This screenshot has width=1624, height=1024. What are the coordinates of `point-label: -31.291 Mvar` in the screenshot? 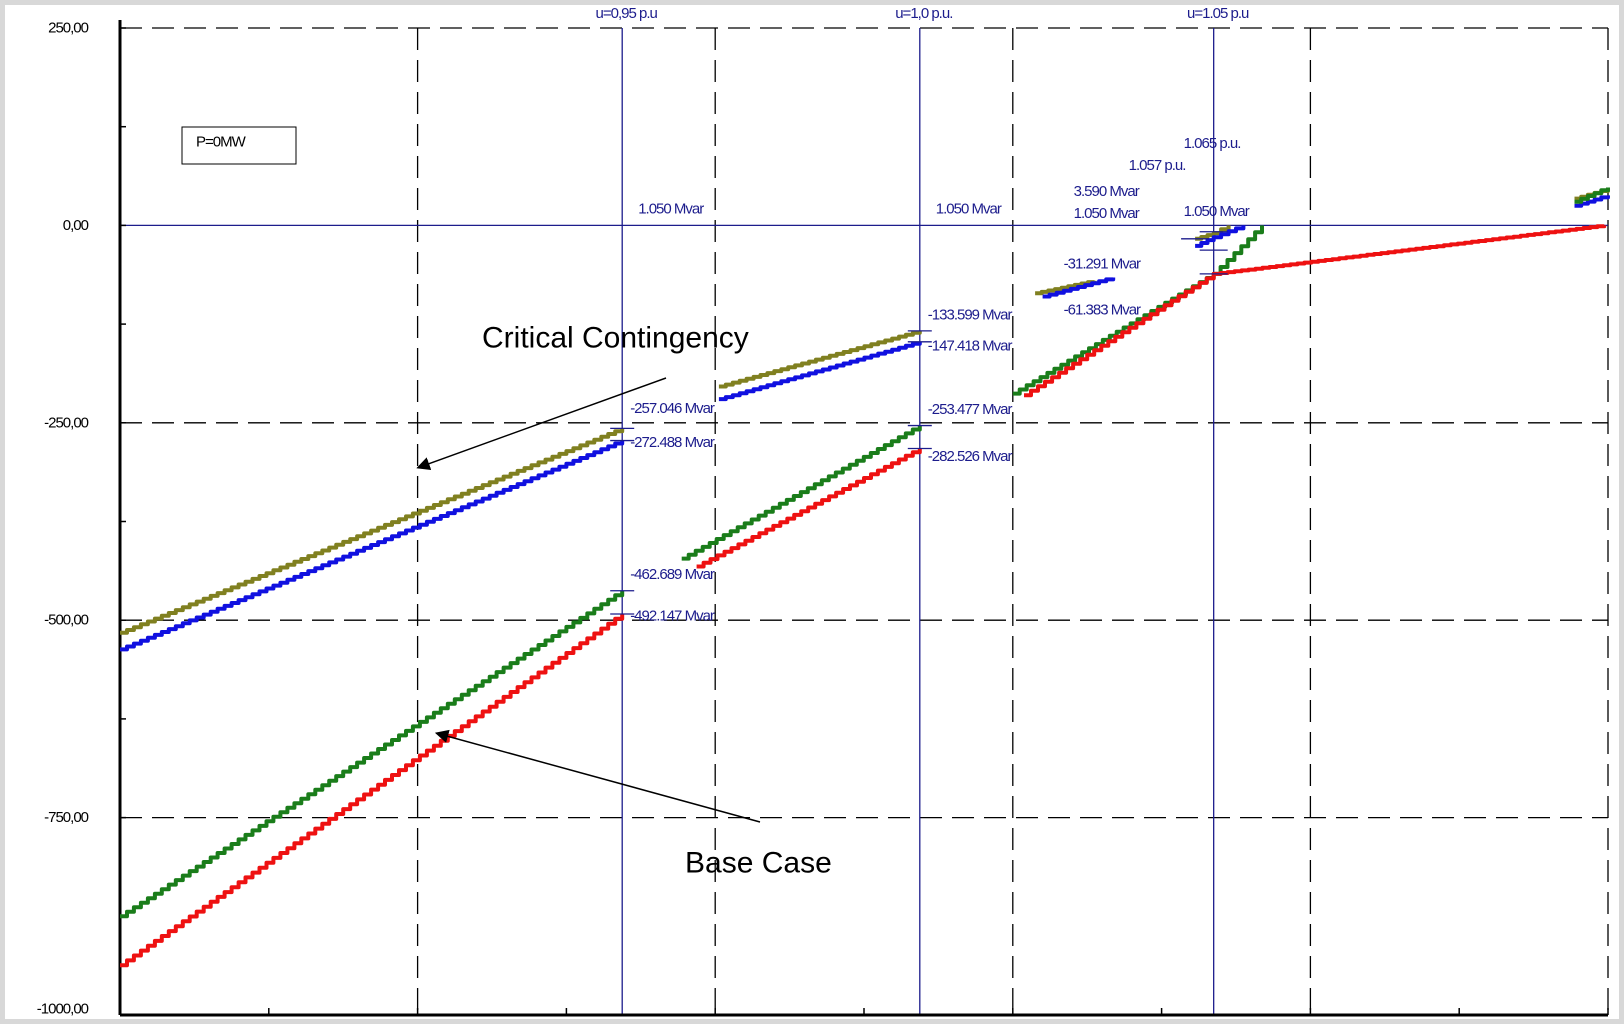 It's located at (1102, 264).